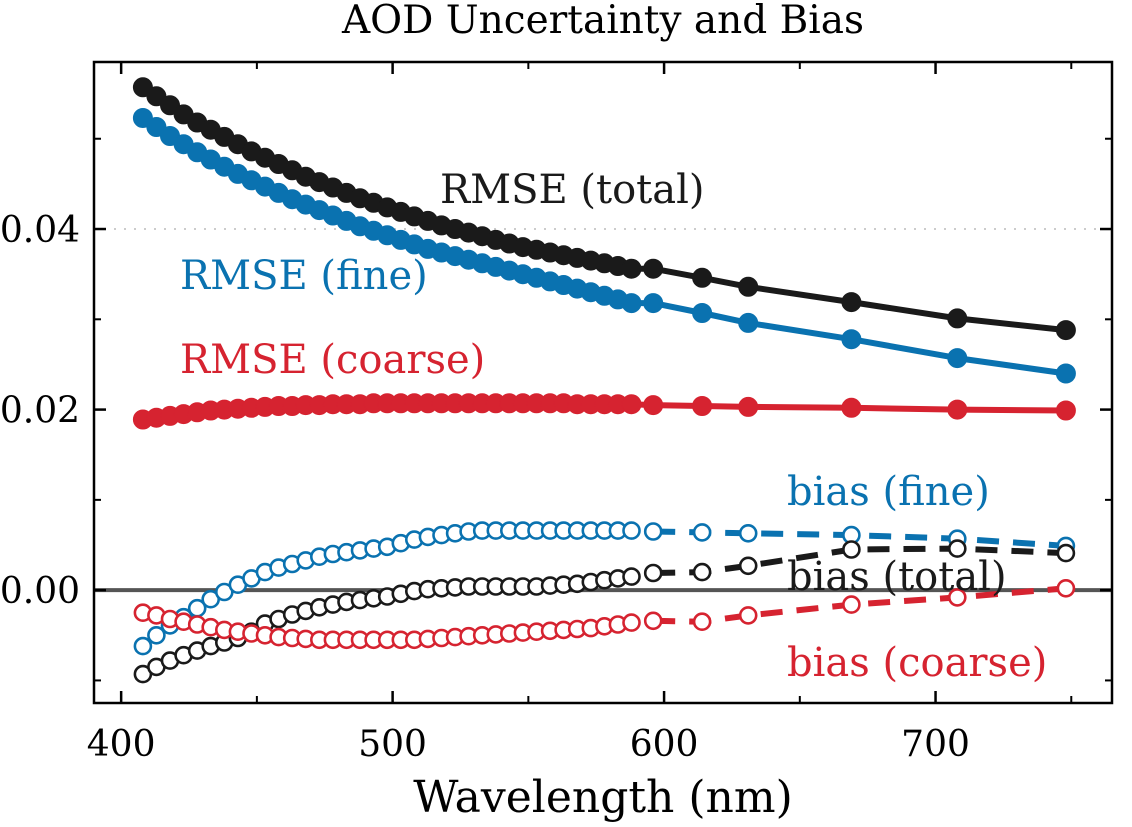  Describe the element at coordinates (392, 744) in the screenshot. I see `x-tick-label: 500` at that location.